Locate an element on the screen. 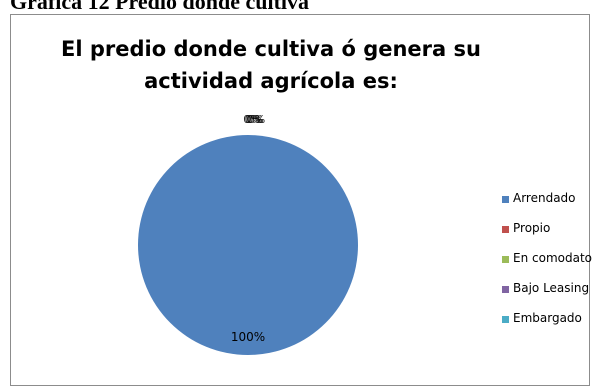 The image size is (592, 389). legend-swatch-bajo-leasing is located at coordinates (505, 289).